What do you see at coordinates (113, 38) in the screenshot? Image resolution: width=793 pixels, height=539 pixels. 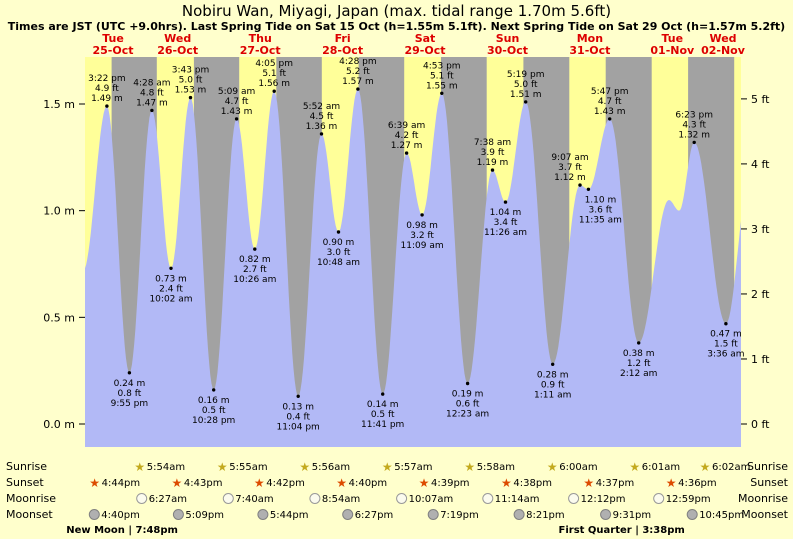 I see `day-label-dow: Tue` at bounding box center [113, 38].